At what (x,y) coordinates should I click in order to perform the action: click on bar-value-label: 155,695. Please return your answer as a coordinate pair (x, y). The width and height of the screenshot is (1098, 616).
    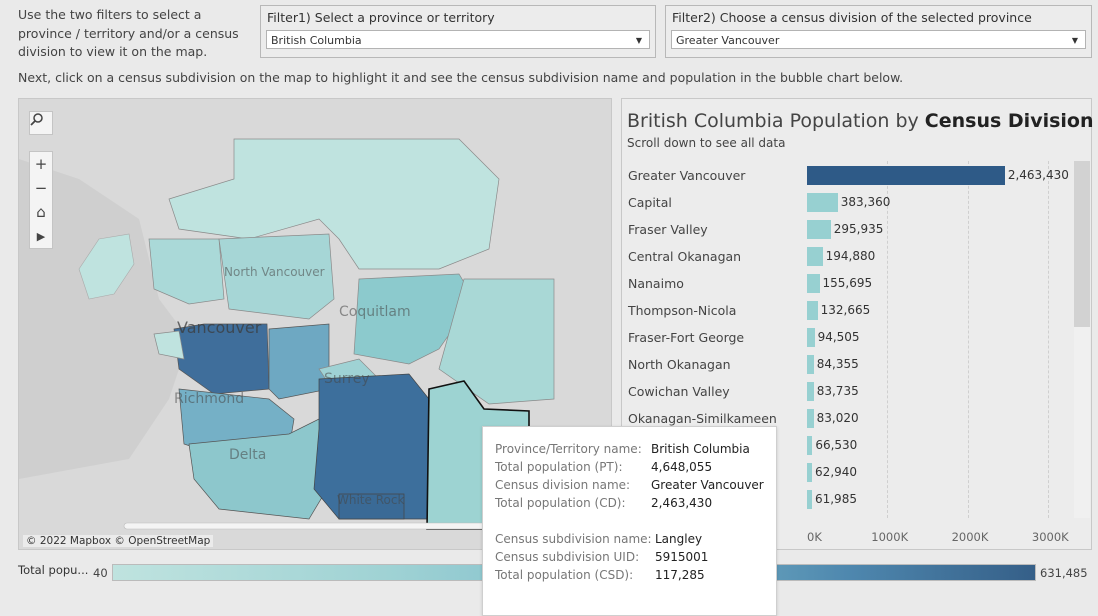
    Looking at the image, I should click on (847, 283).